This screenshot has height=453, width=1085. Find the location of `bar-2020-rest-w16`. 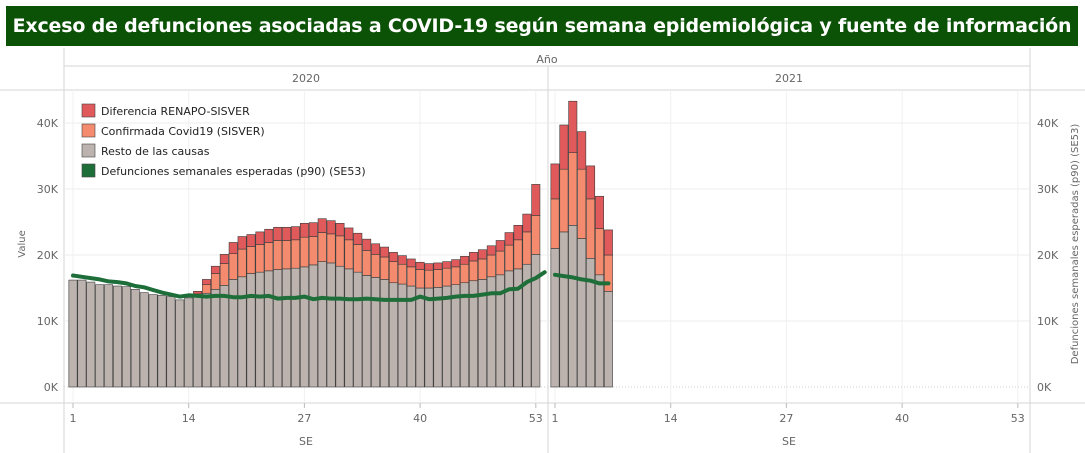

bar-2020-rest-w16 is located at coordinates (206, 340).